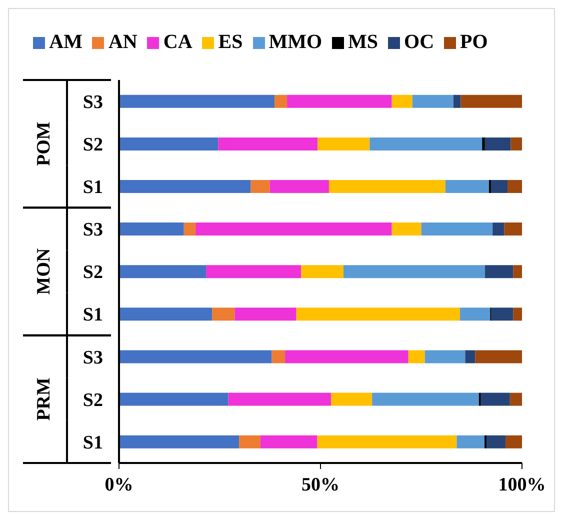 The height and width of the screenshot is (520, 563). Describe the element at coordinates (522, 485) in the screenshot. I see `x-tick-label: 100%` at that location.